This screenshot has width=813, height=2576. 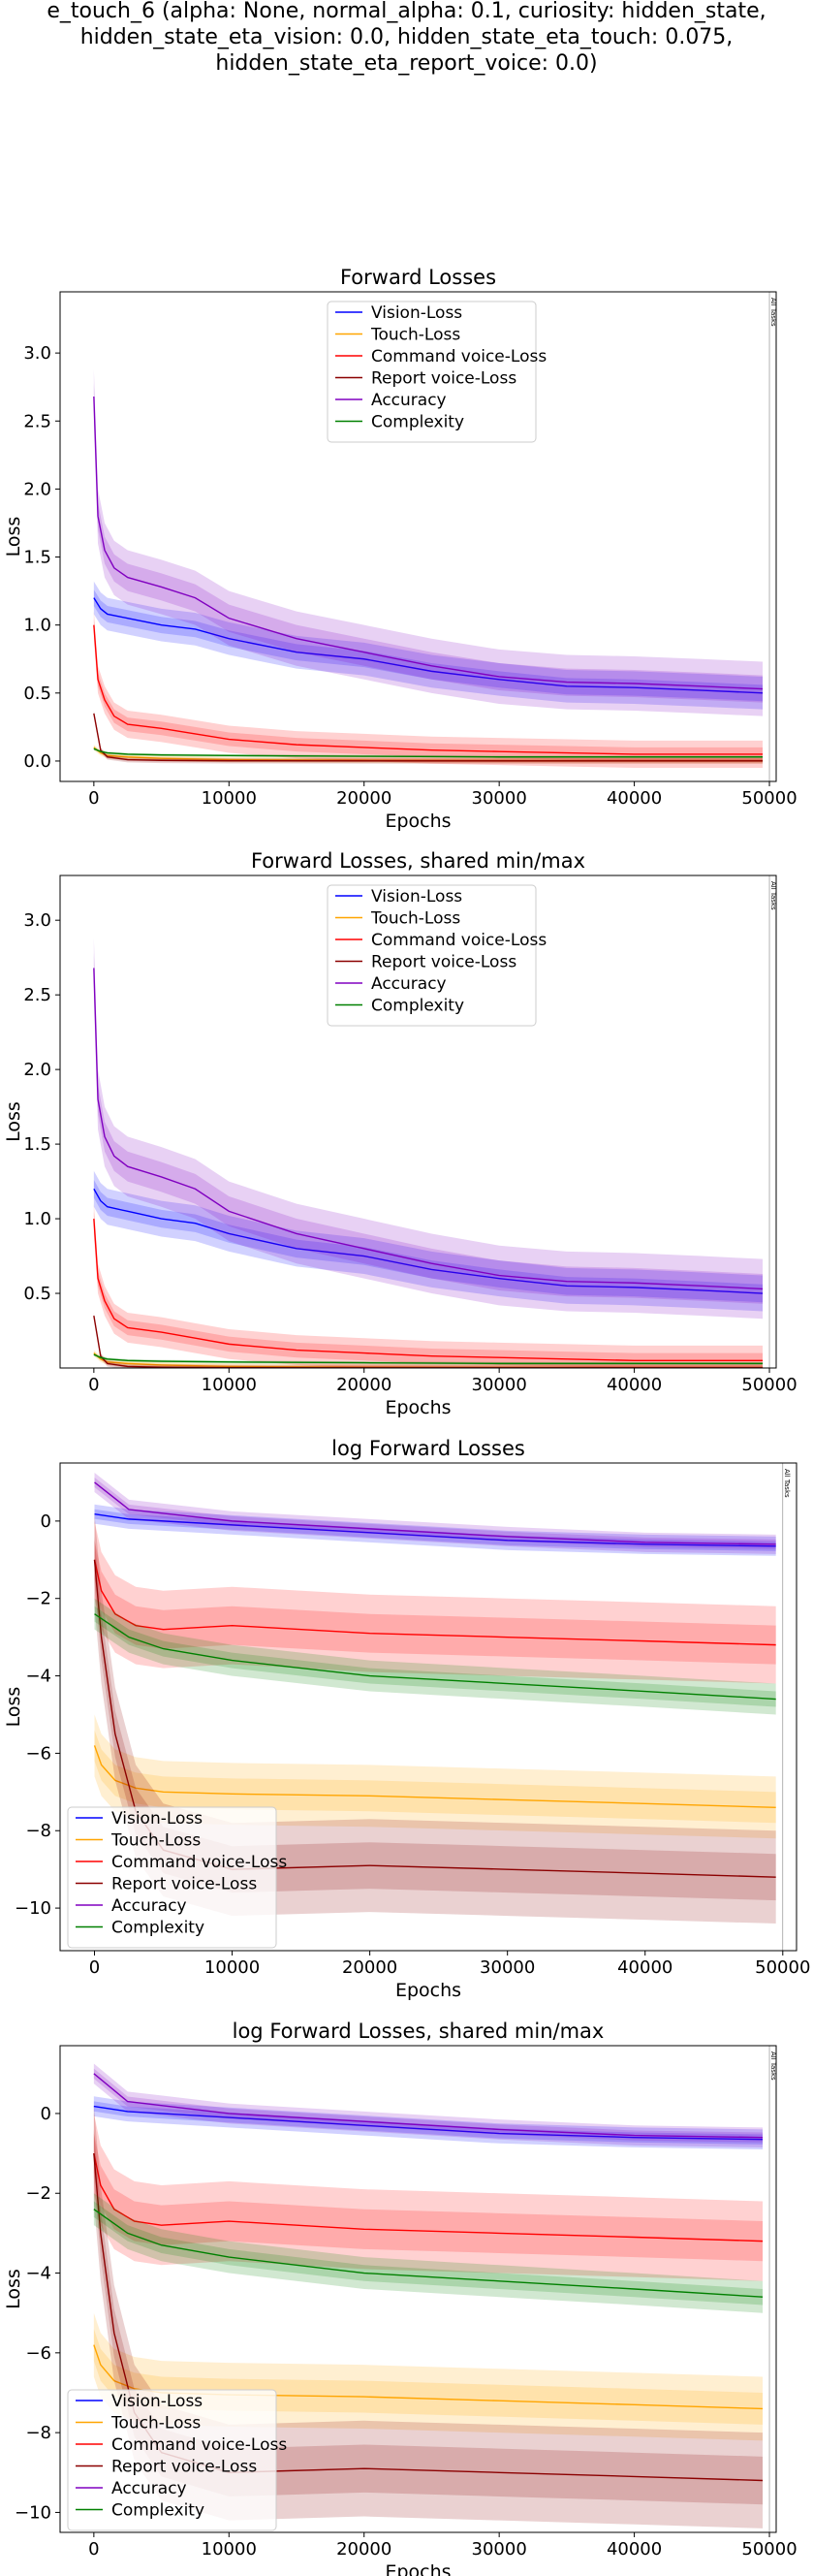 I want to click on y-tick-label: 1.5, so click(x=37, y=1144).